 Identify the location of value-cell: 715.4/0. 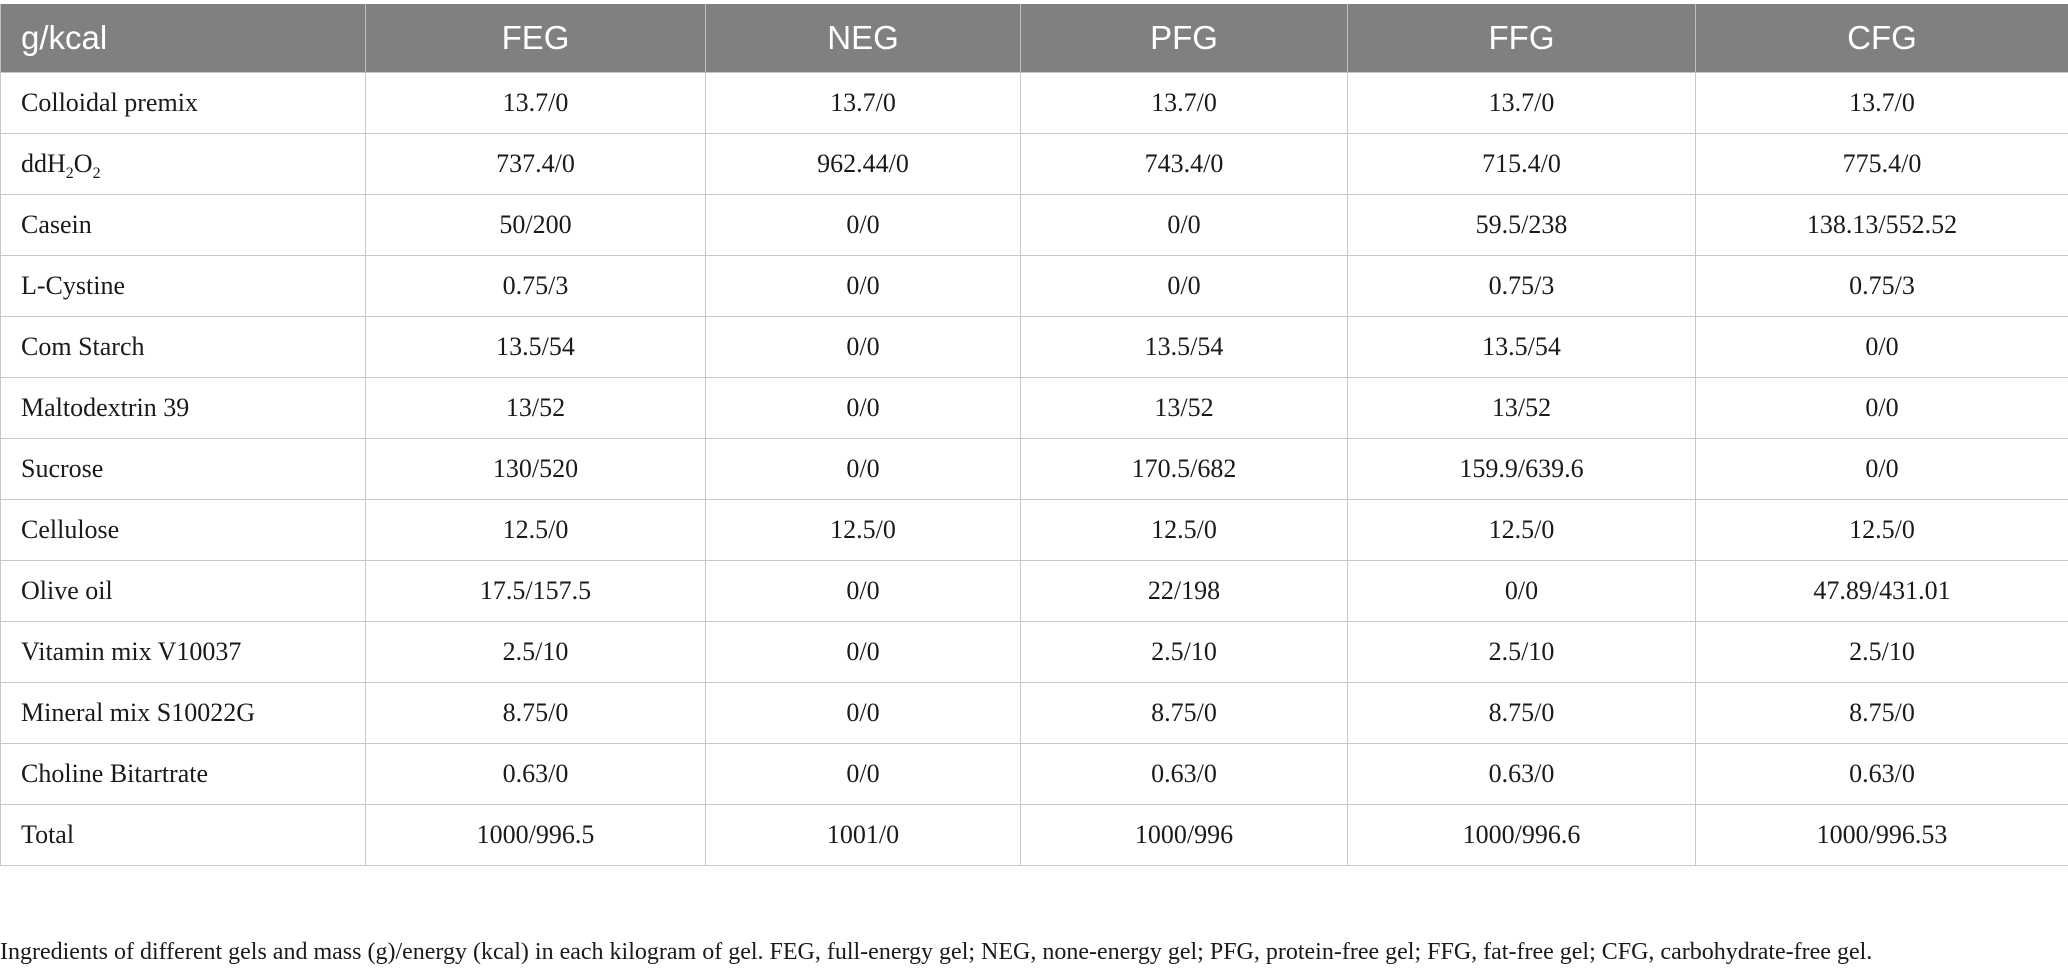
(1521, 164).